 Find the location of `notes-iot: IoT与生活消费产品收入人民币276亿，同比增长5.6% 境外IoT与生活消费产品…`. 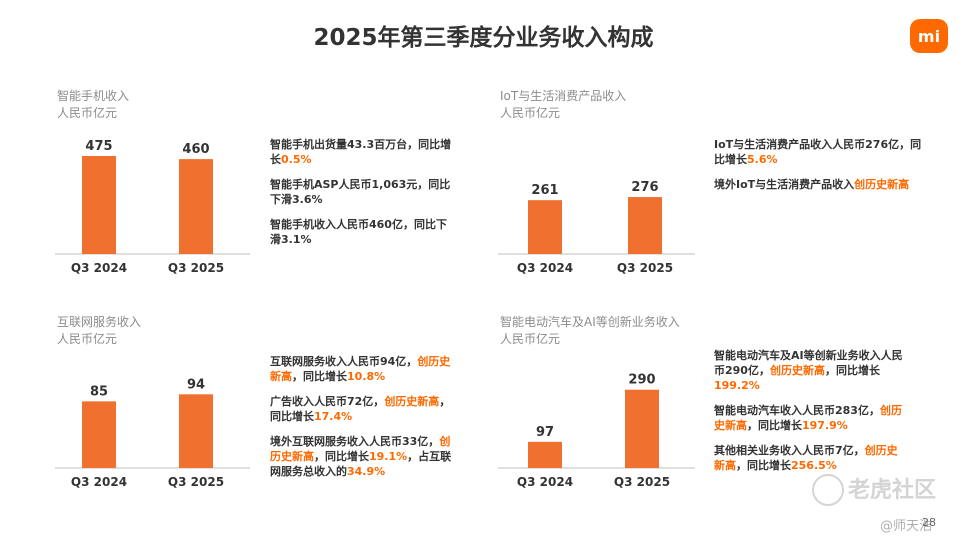

notes-iot: IoT与生活消费产品收入人民币276亿，同比增长5.6% 境外IoT与生活消费产品… is located at coordinates (819, 169).